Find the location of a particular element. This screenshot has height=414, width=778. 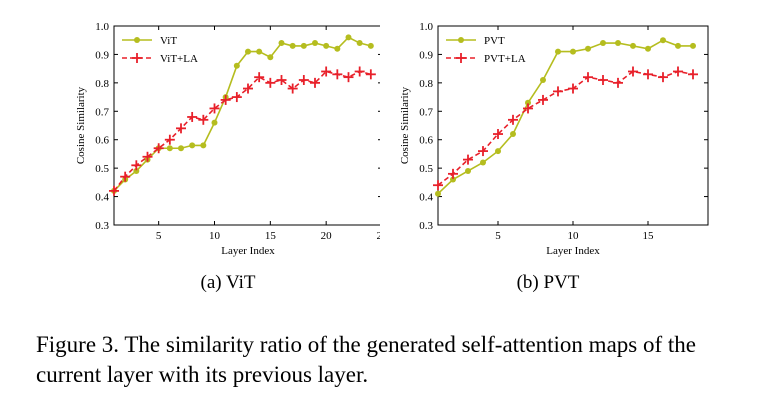

legend-label: ViT+LA is located at coordinates (179, 59).